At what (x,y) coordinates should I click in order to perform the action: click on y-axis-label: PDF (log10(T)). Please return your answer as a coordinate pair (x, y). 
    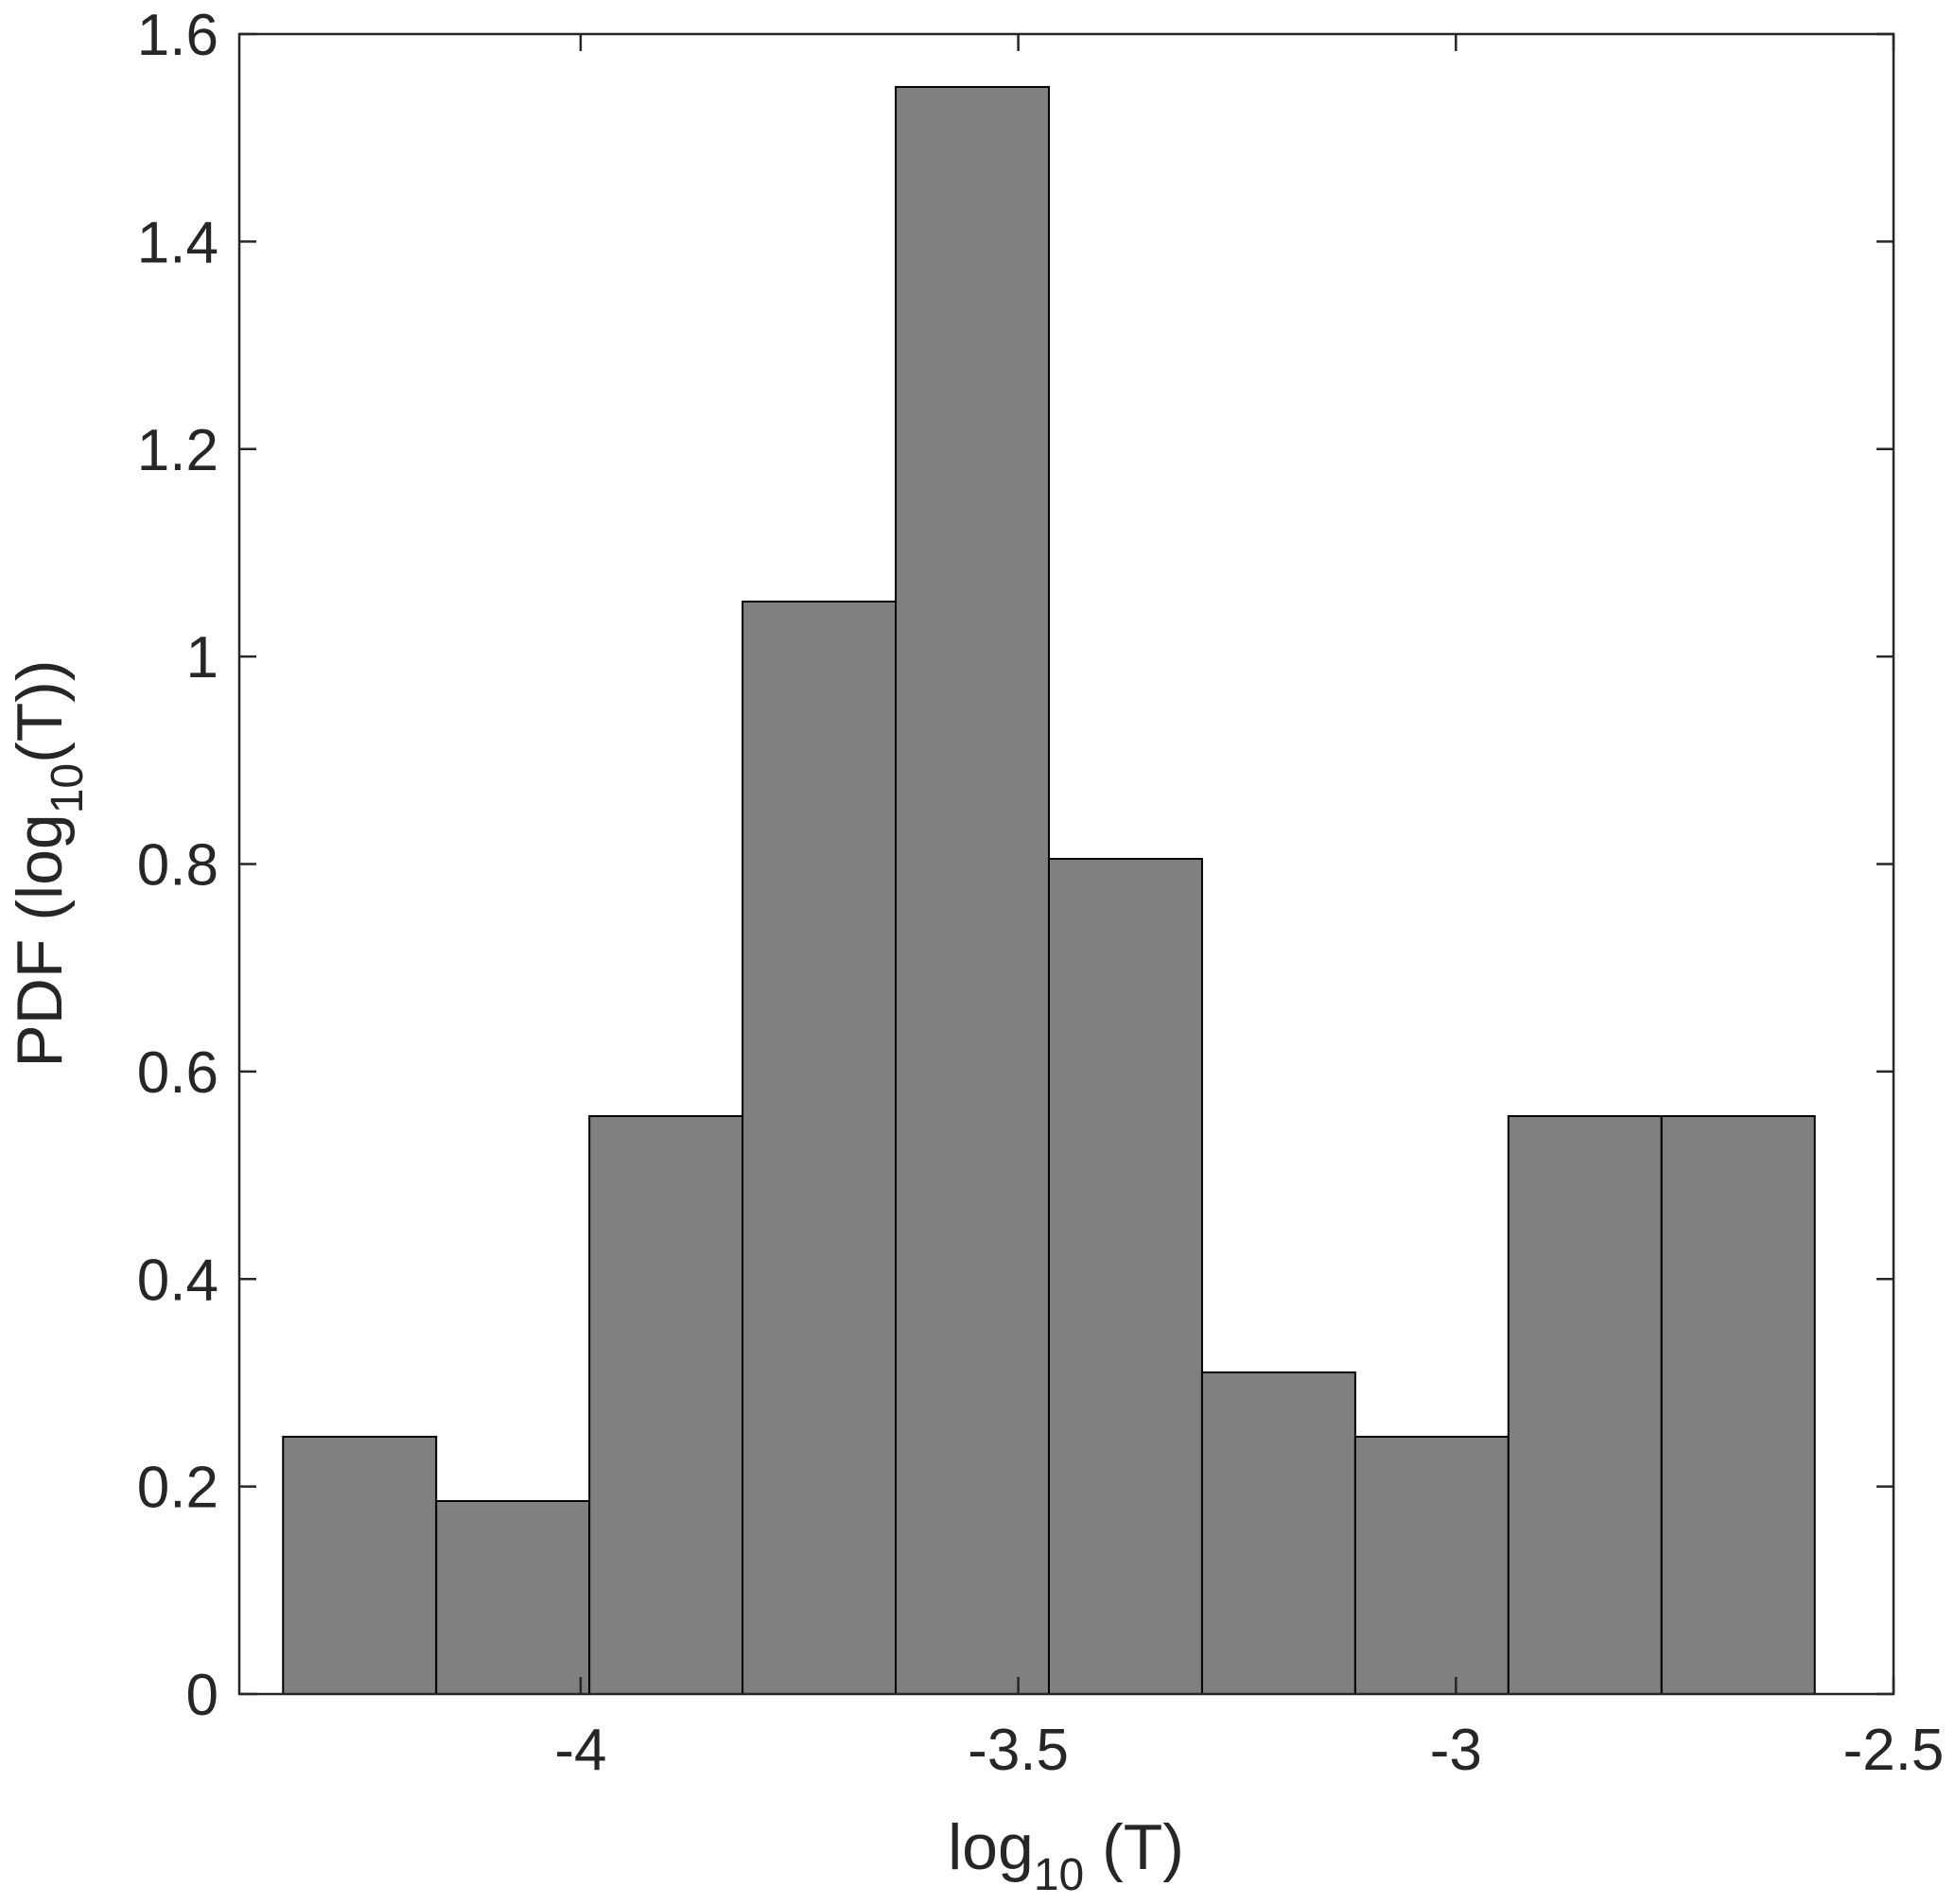
    Looking at the image, I should click on (48, 863).